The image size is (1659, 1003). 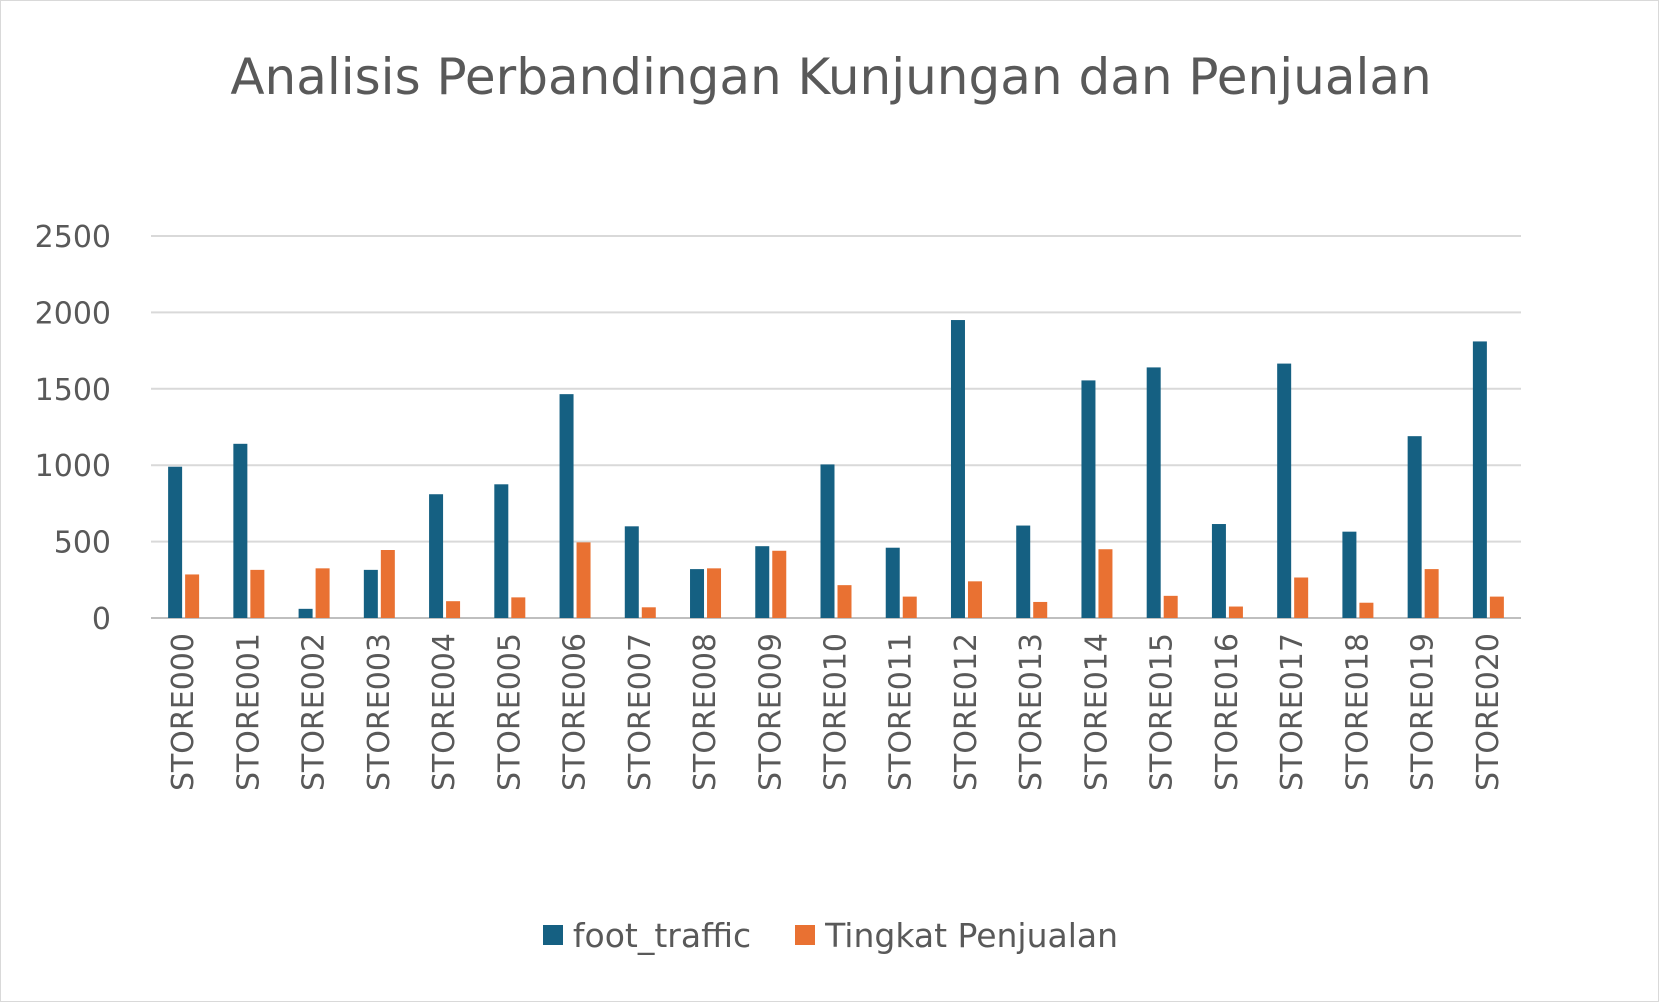 I want to click on bar-tingkat-penjualan-store020, so click(x=1496, y=607).